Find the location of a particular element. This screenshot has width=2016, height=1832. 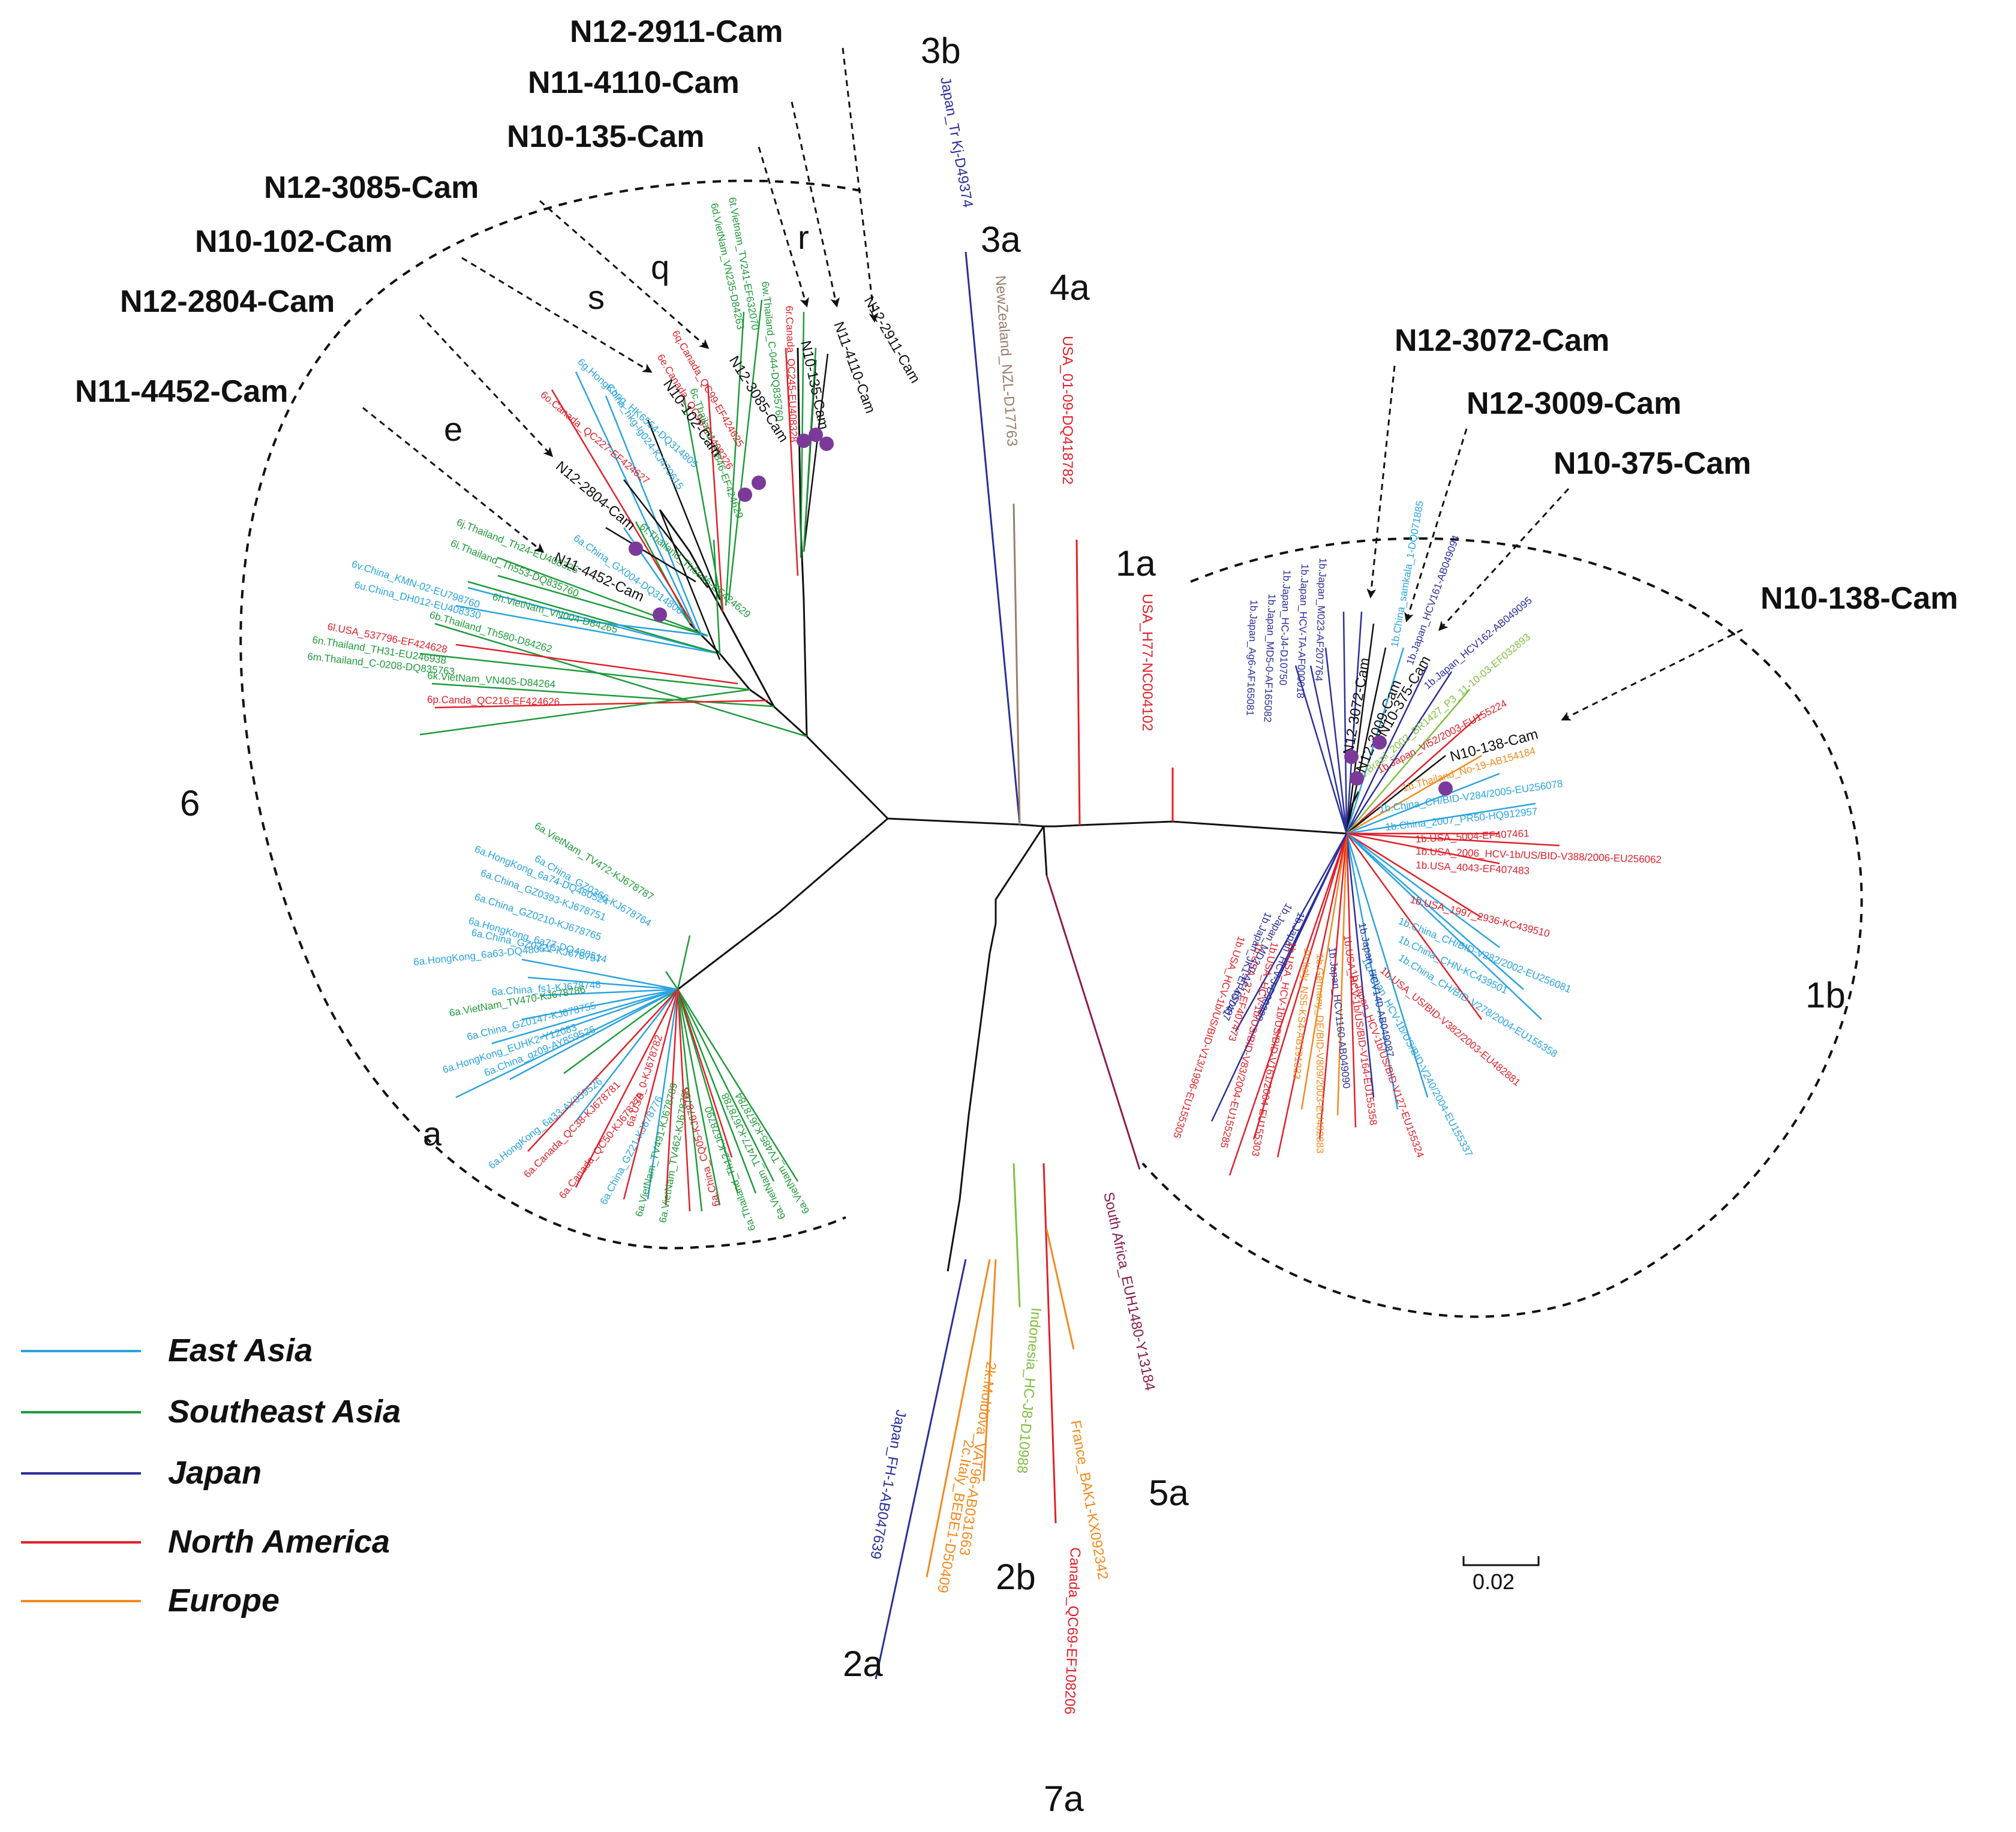

tip-label-2b: Indonesia_HC-J8-D10988 is located at coordinates (1029, 1390).